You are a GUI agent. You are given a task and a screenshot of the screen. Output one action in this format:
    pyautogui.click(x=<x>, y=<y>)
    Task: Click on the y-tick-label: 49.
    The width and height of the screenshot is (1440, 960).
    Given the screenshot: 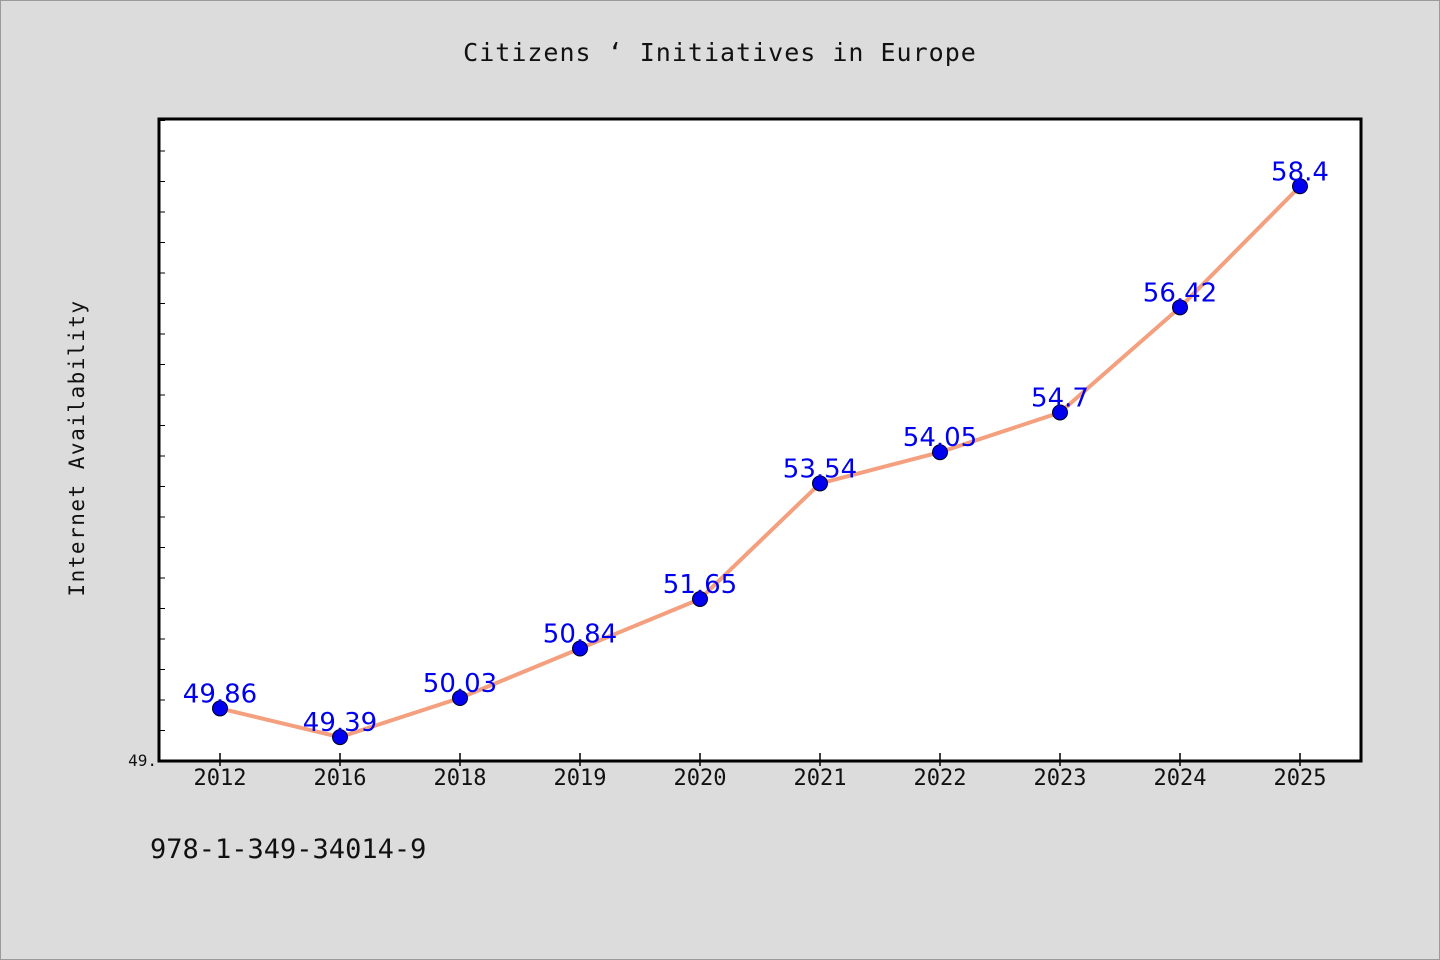 What is the action you would take?
    pyautogui.click(x=142, y=760)
    